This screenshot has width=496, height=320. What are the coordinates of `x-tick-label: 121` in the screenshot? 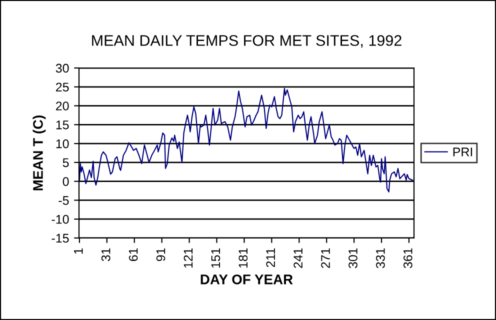 It's located at (188, 258).